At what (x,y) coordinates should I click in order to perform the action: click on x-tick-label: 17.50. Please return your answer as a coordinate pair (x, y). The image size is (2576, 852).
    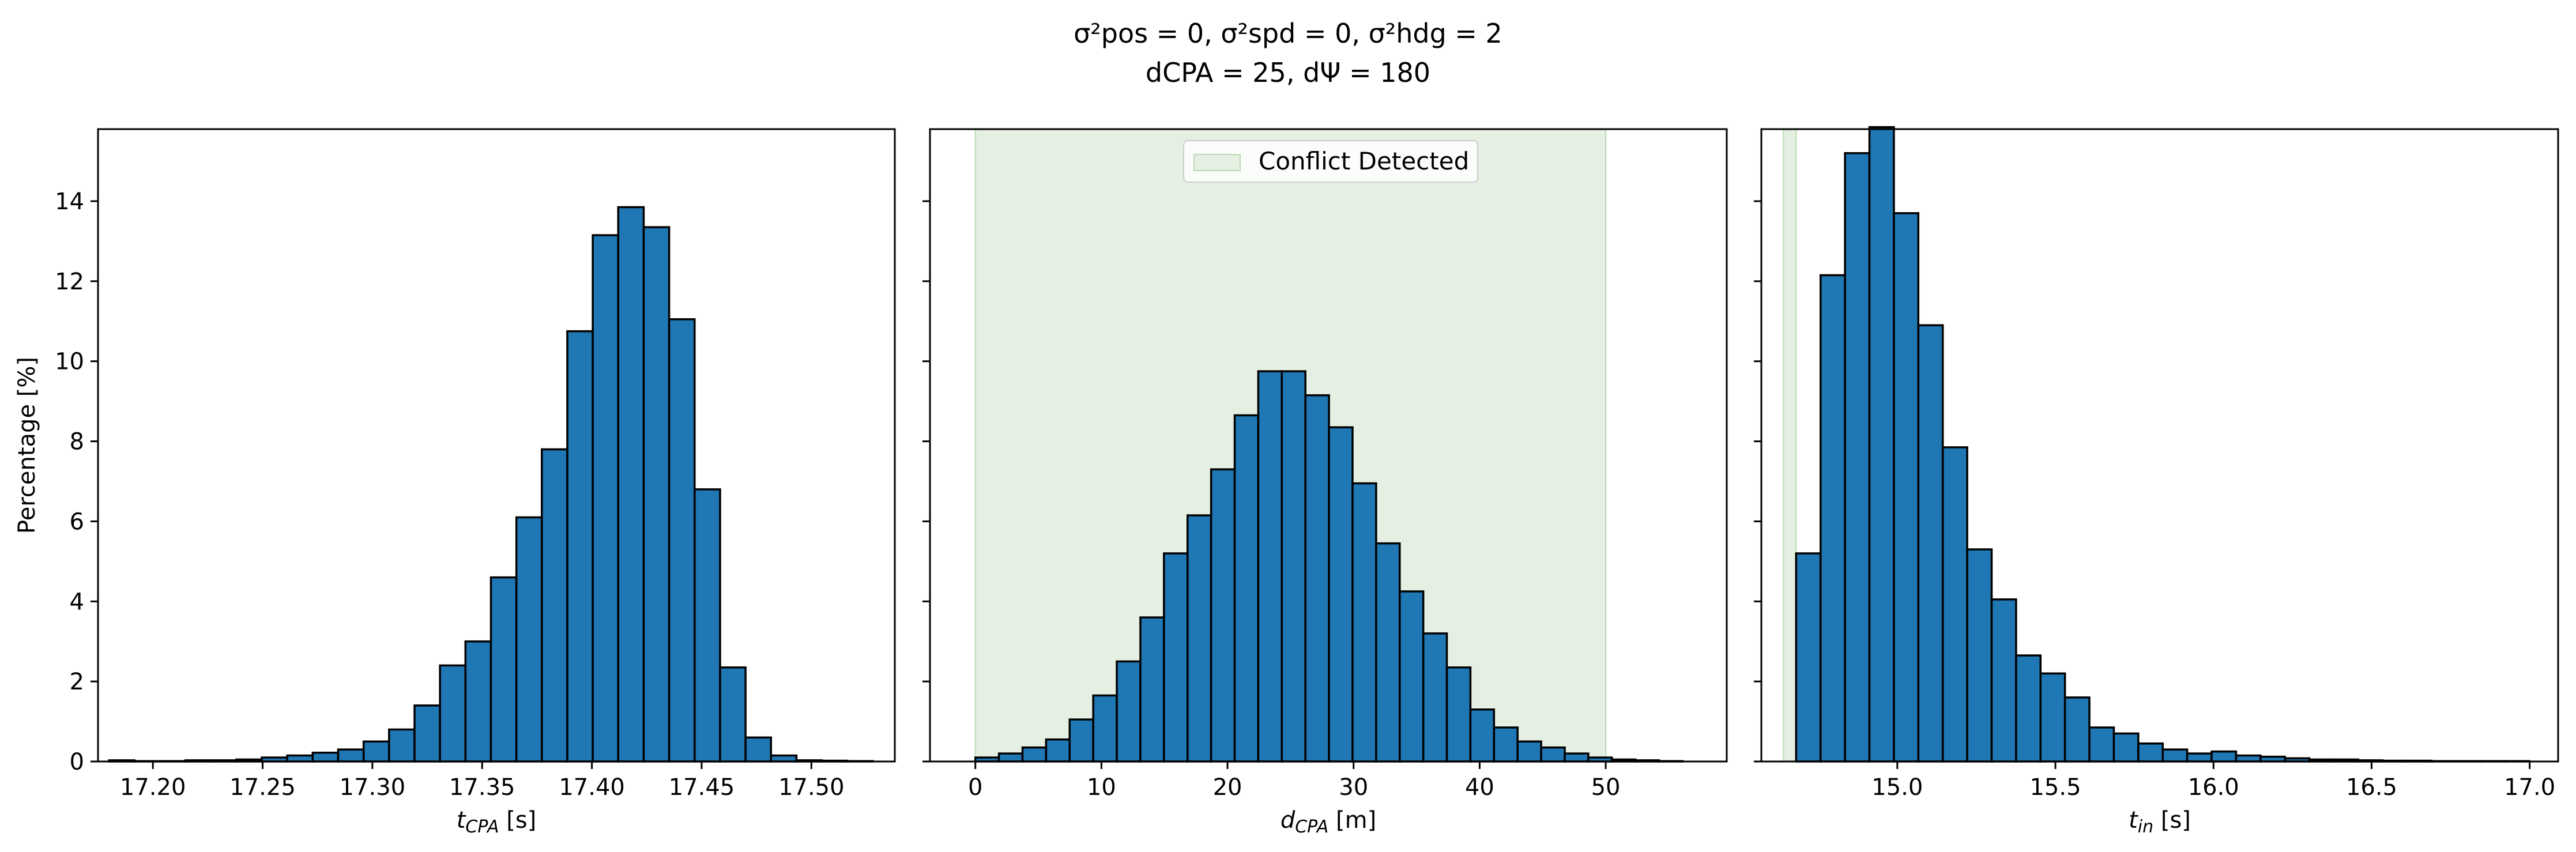
    Looking at the image, I should click on (811, 787).